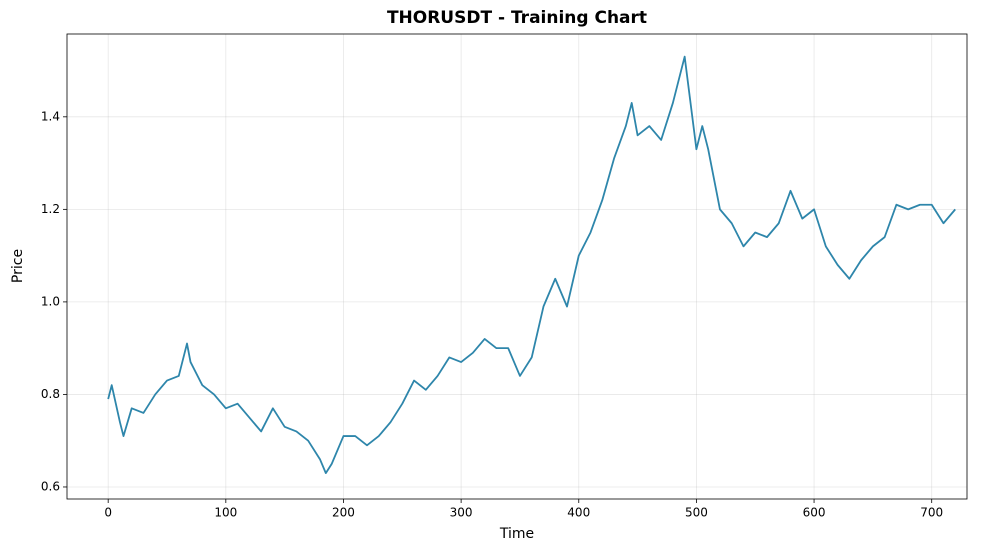  Describe the element at coordinates (50, 394) in the screenshot. I see `y-tick-label: 0.8` at that location.